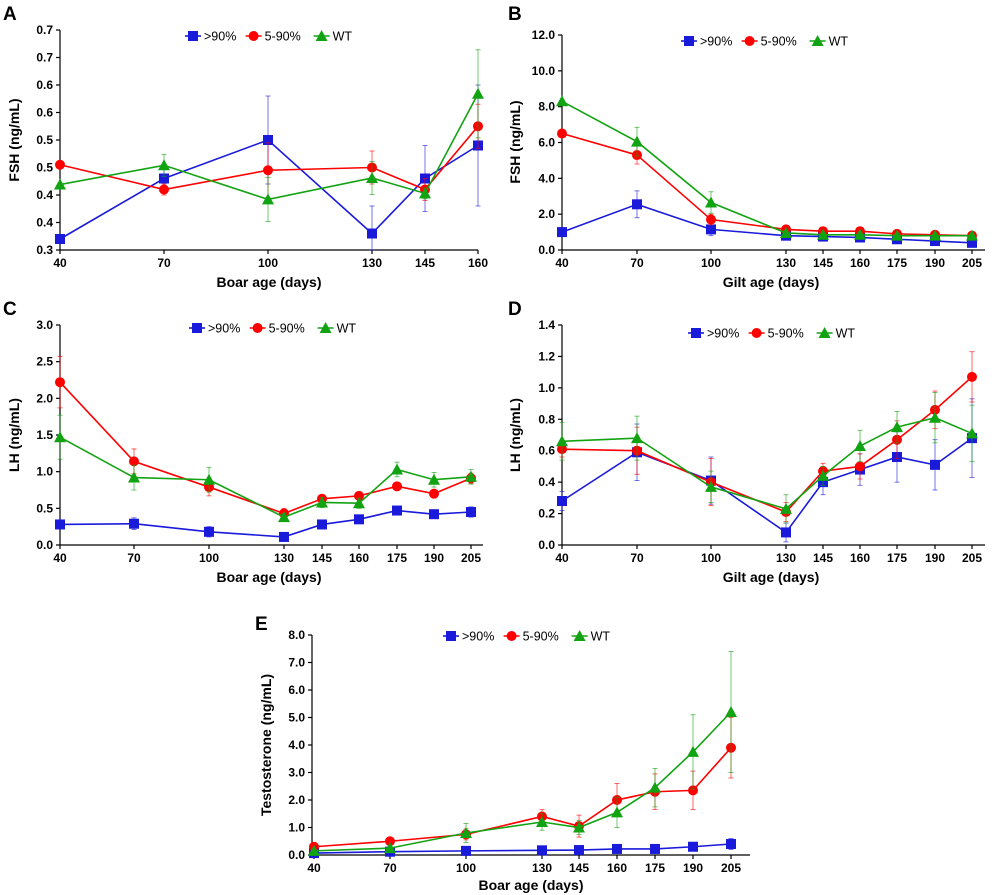 Image resolution: width=996 pixels, height=895 pixels. Describe the element at coordinates (14, 435) in the screenshot. I see `y-axis-title: LH (ng/mL)` at that location.